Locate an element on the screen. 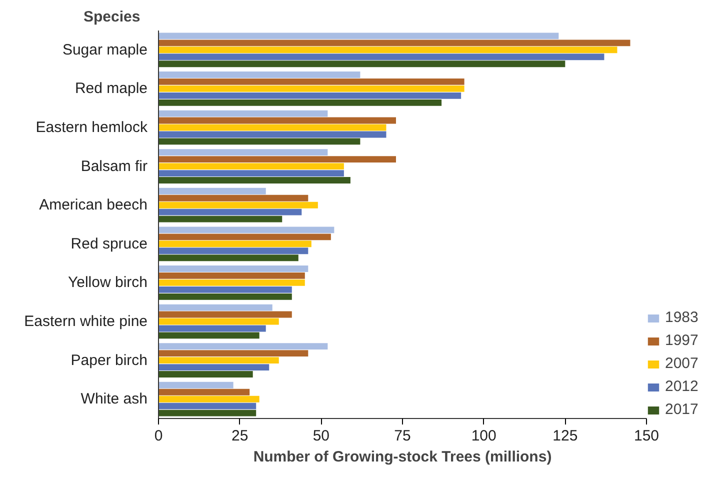  y-tick-label: Eastern hemlock is located at coordinates (92, 127).